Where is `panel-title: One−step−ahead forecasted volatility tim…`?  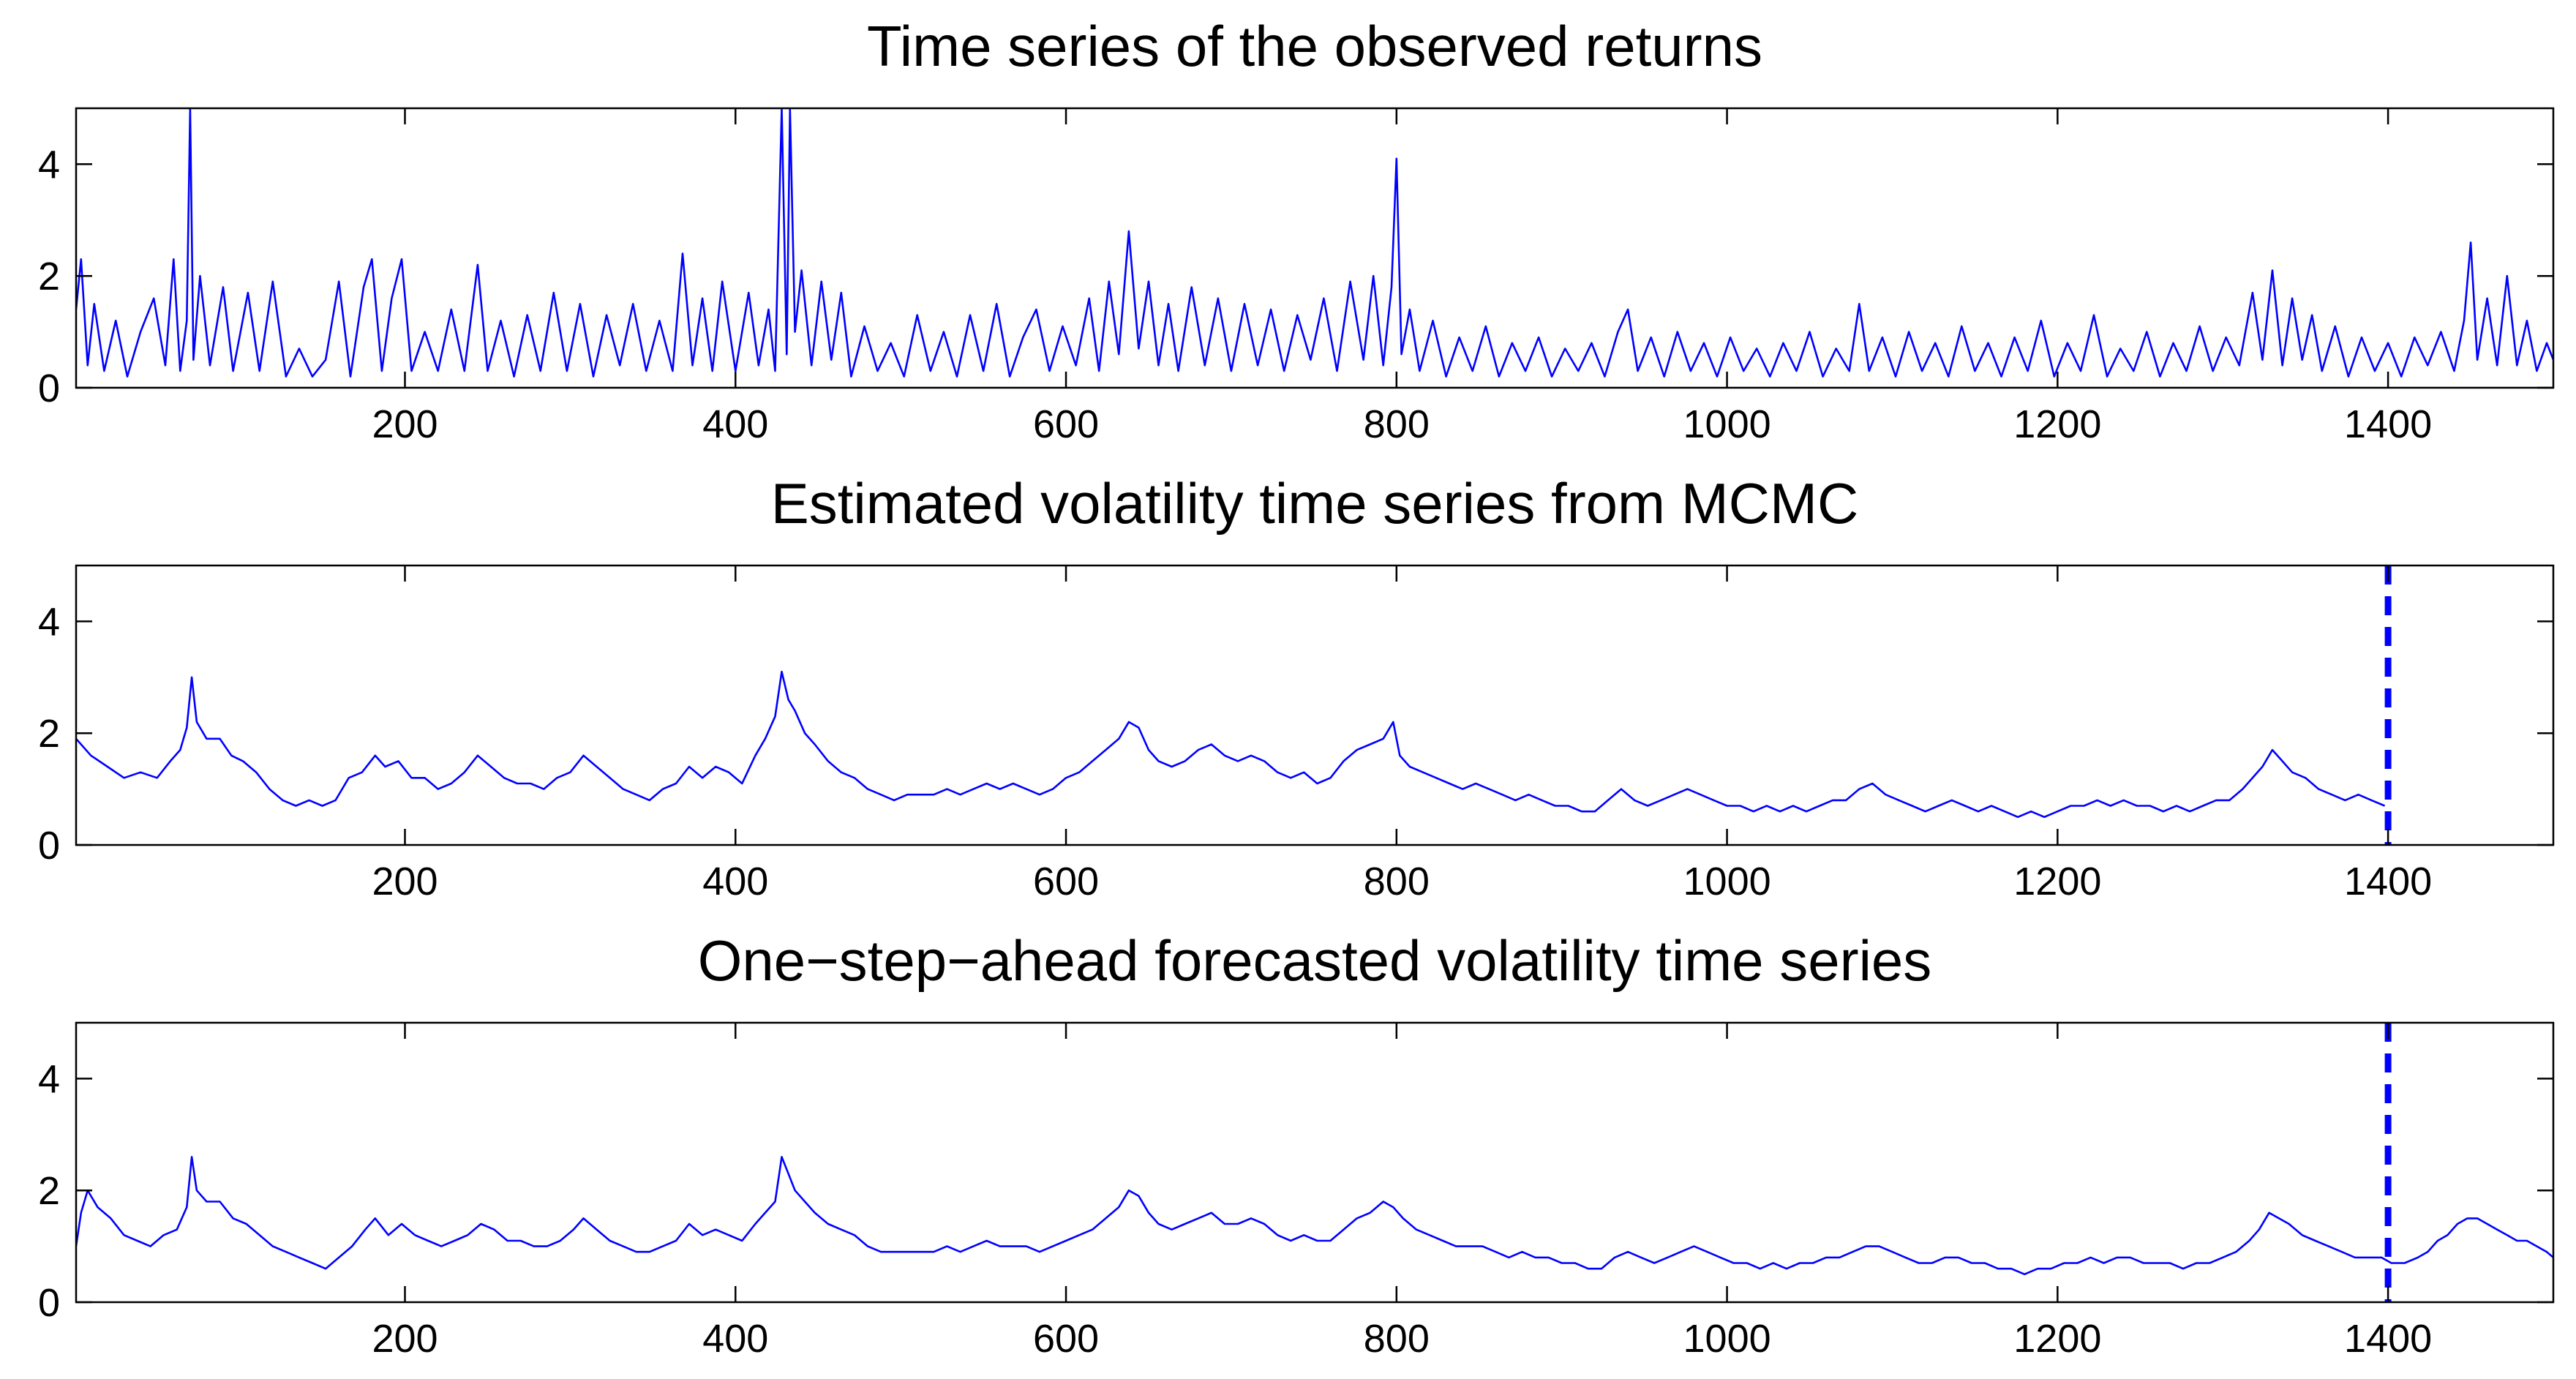 panel-title: One−step−ahead forecasted volatility tim… is located at coordinates (1315, 960).